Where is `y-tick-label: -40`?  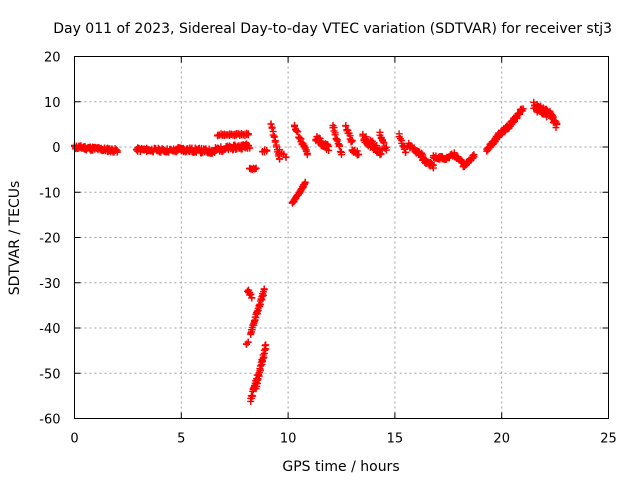 y-tick-label: -40 is located at coordinates (49, 329).